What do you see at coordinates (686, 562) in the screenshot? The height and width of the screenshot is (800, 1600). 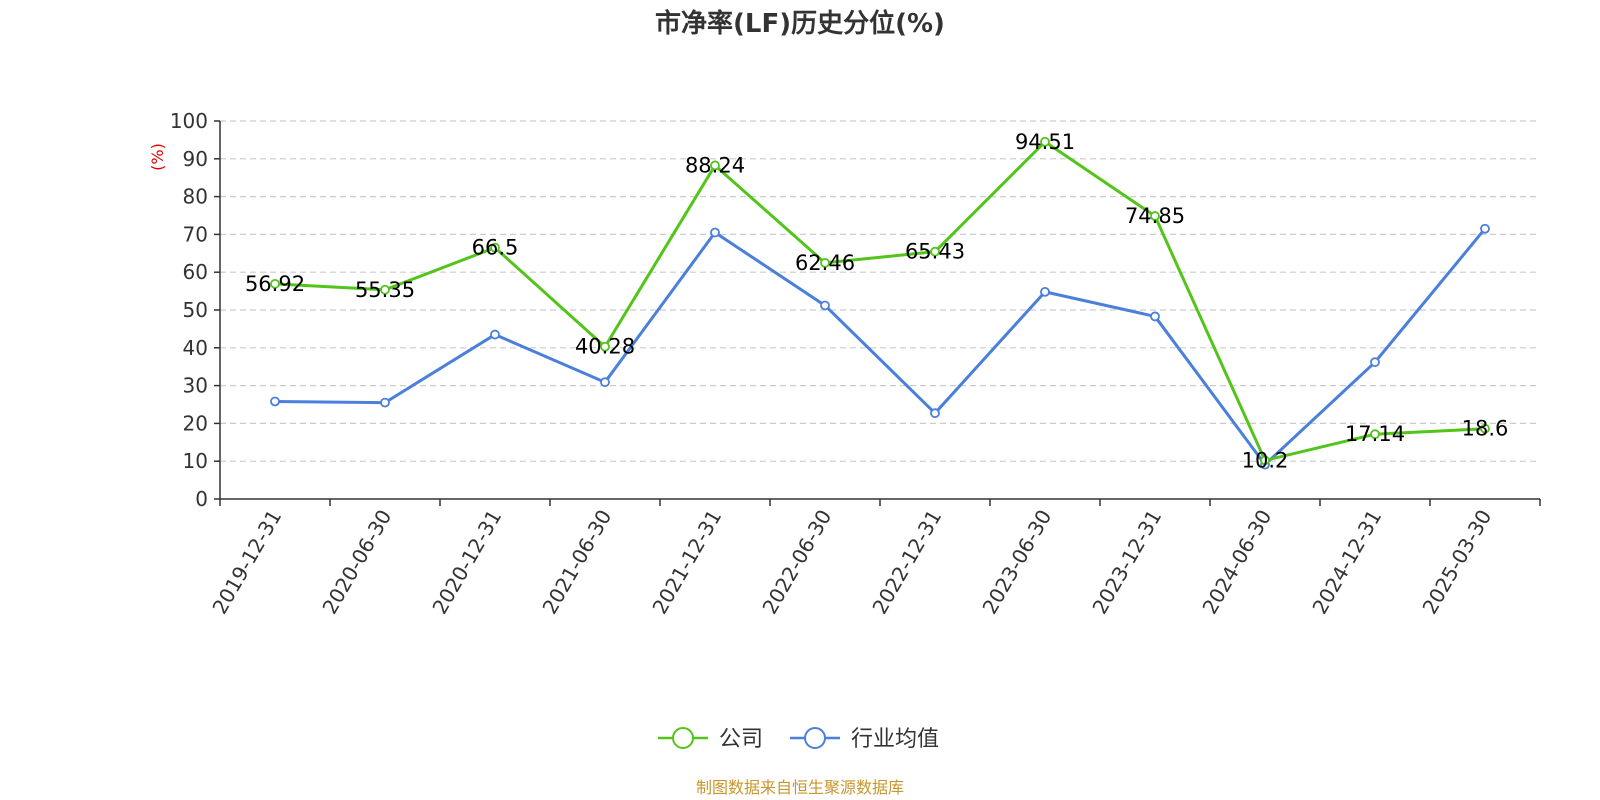 I see `x-tick-label: 2021-12-31` at bounding box center [686, 562].